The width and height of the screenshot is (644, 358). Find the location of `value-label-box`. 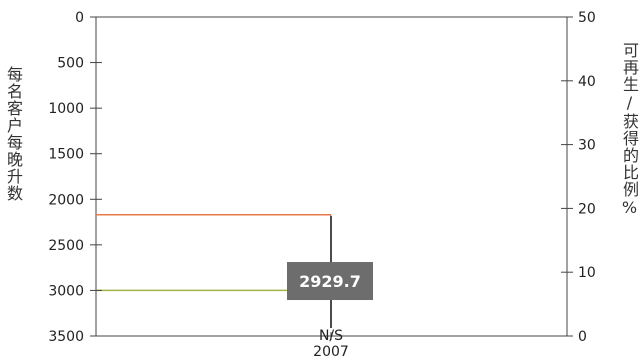

value-label-box is located at coordinates (330, 281).